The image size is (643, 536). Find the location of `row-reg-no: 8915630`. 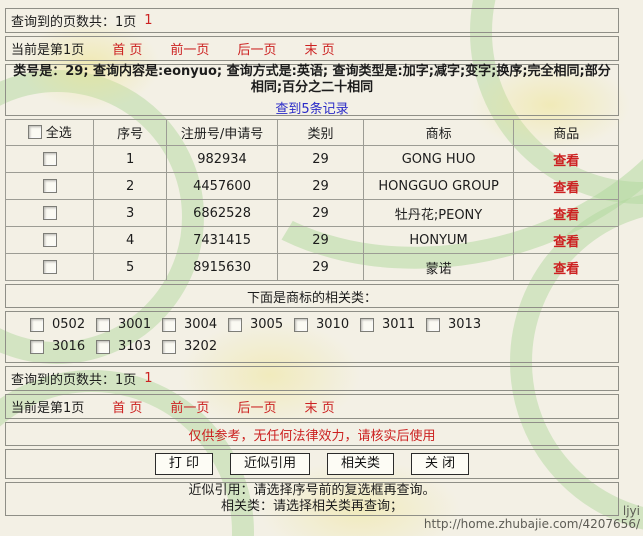

row-reg-no: 8915630 is located at coordinates (222, 267).